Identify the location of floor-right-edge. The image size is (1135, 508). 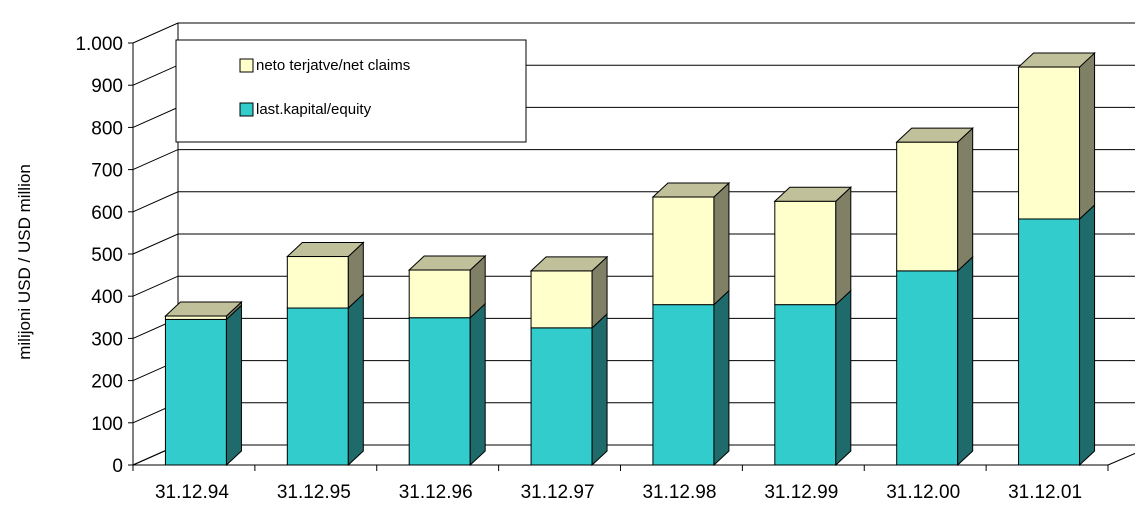
(1121, 459).